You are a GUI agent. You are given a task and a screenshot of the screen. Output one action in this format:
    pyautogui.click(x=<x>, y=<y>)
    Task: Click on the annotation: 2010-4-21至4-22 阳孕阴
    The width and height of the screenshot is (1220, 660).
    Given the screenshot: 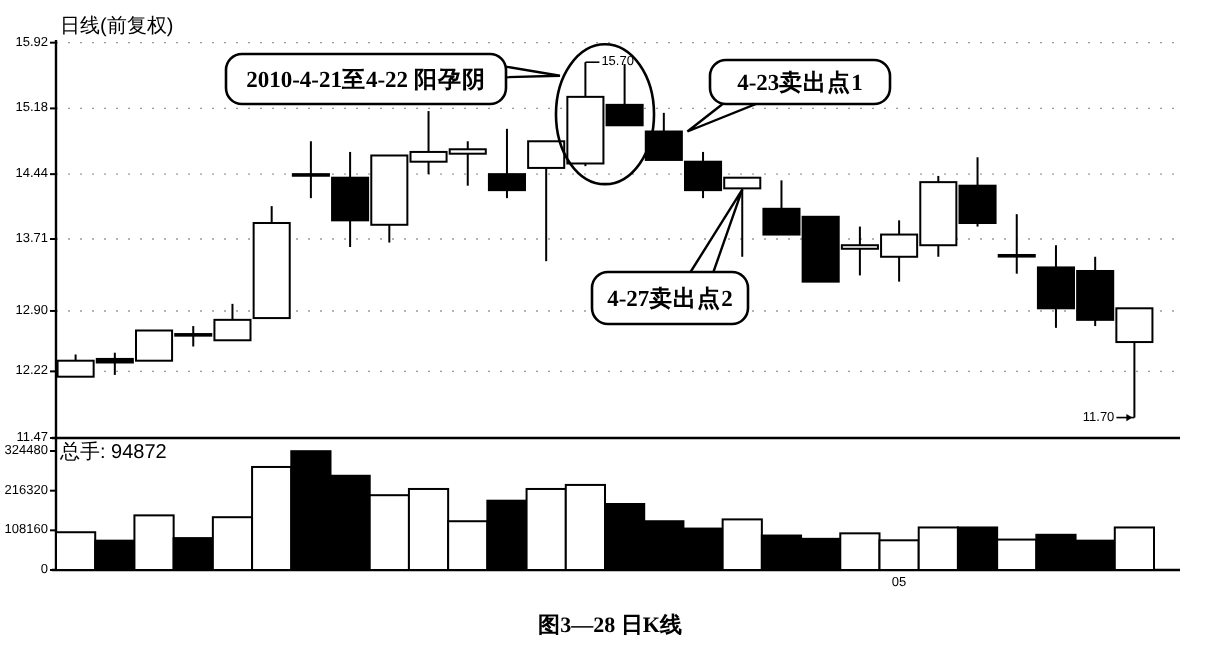 What is the action you would take?
    pyautogui.click(x=366, y=80)
    